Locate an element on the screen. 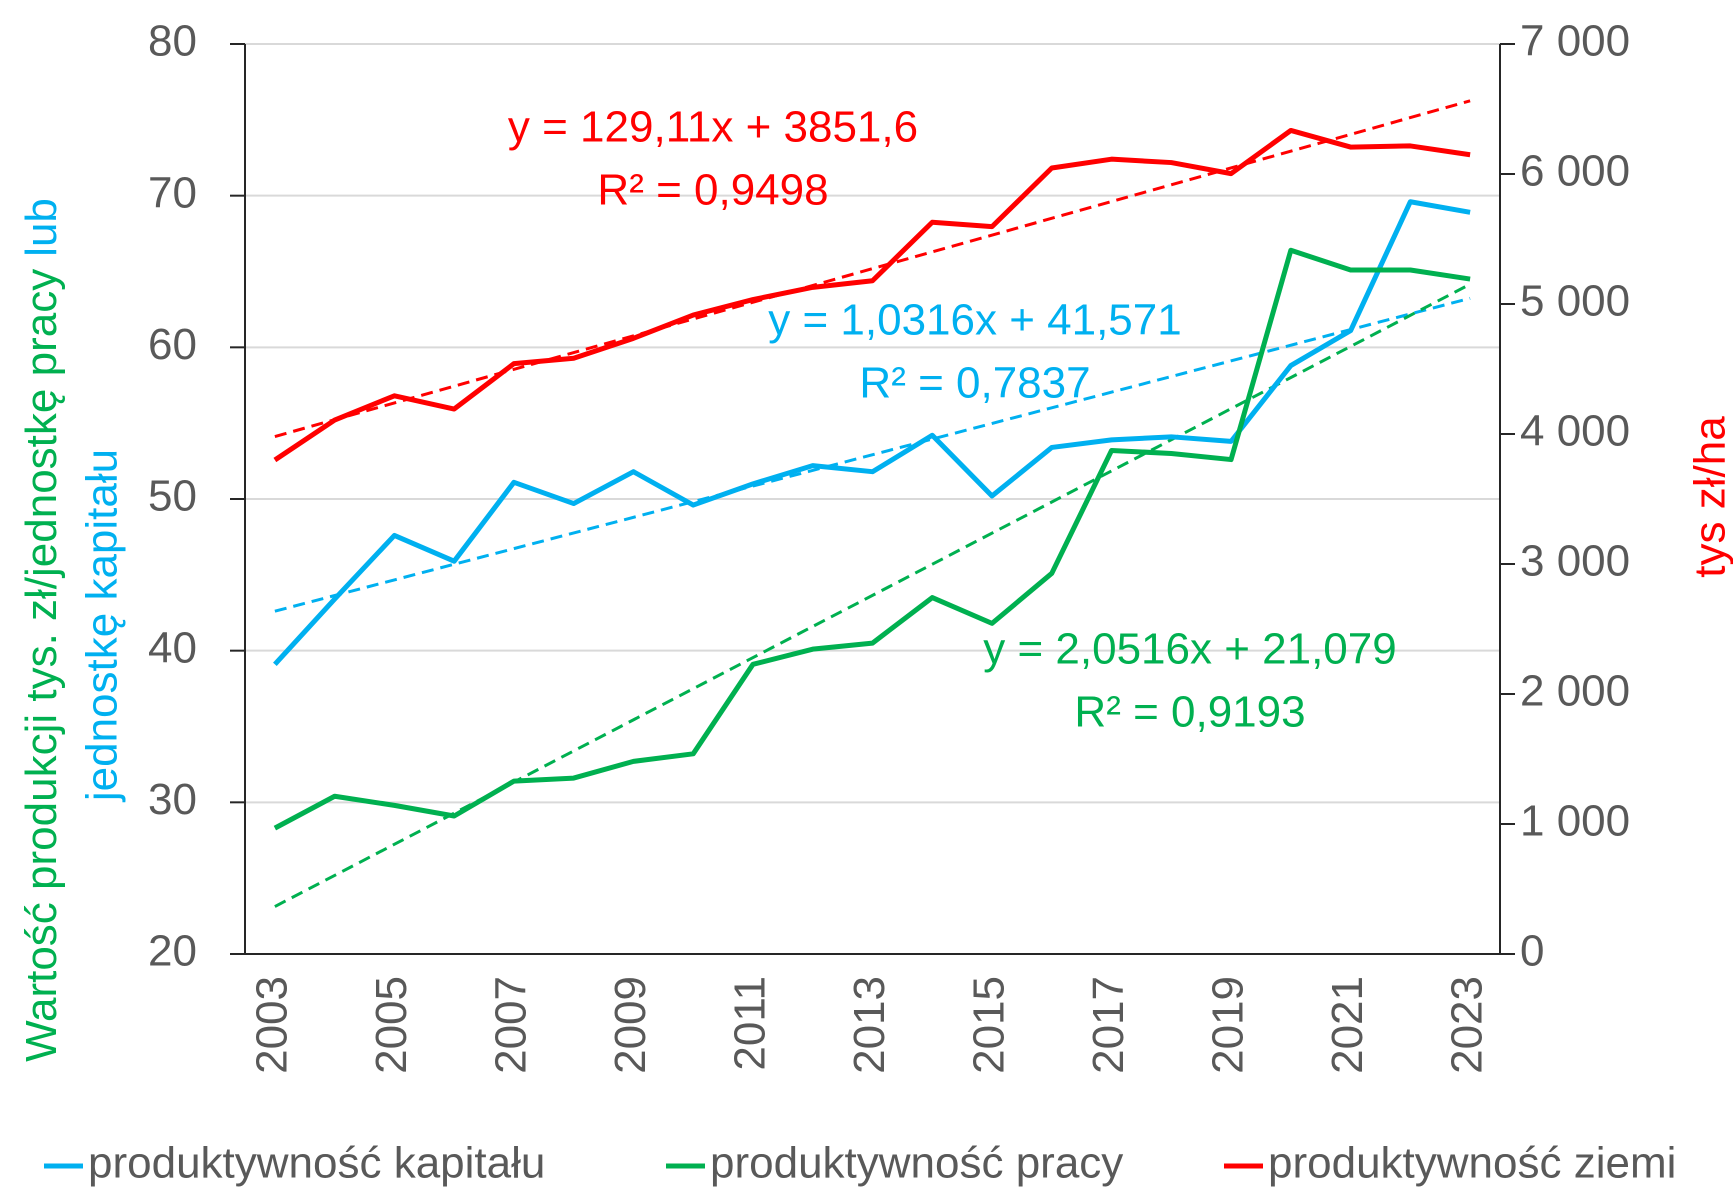  x-tick-label: 2017 is located at coordinates (1108, 1025).